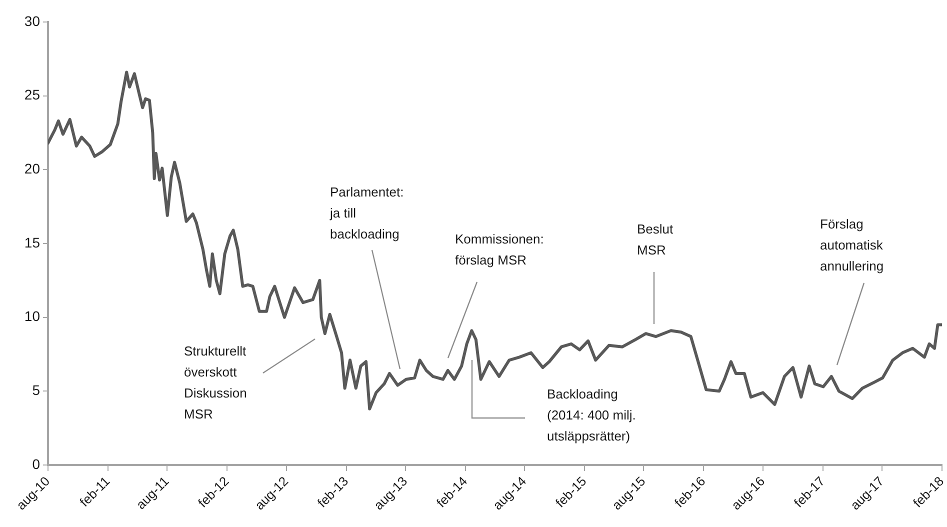  Describe the element at coordinates (215, 383) in the screenshot. I see `annotation: Strukturellt överskott Diskussion MSR` at that location.